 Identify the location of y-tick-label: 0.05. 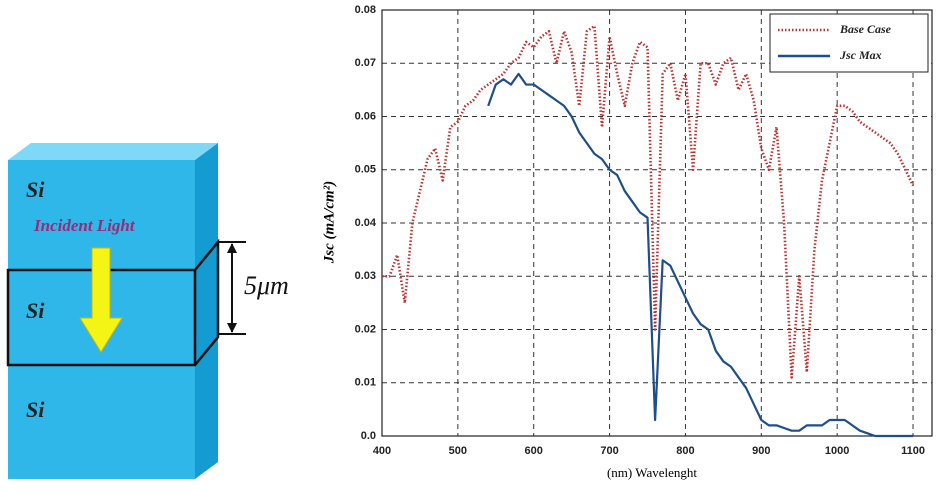
(365, 170).